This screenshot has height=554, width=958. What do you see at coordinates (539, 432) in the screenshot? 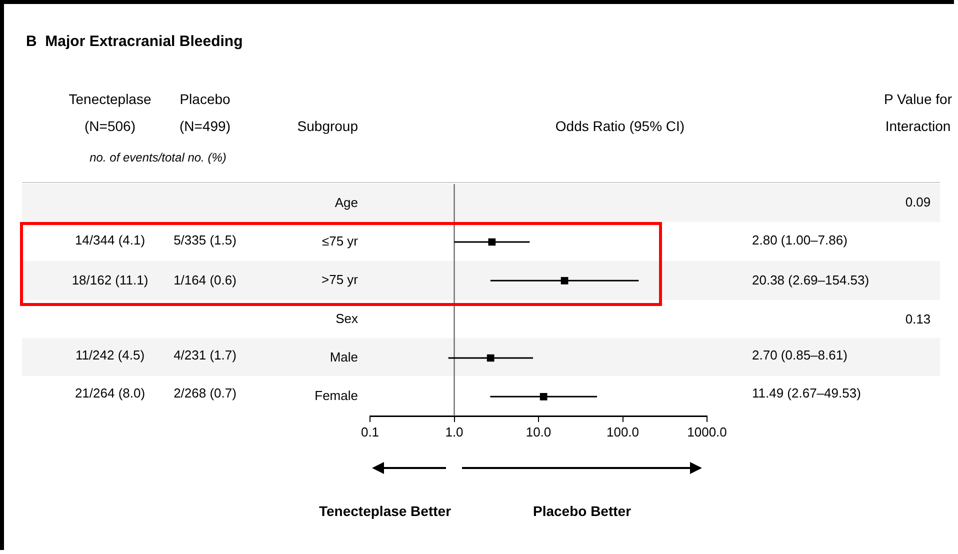
I see `x-tick-label: 10.0` at bounding box center [539, 432].